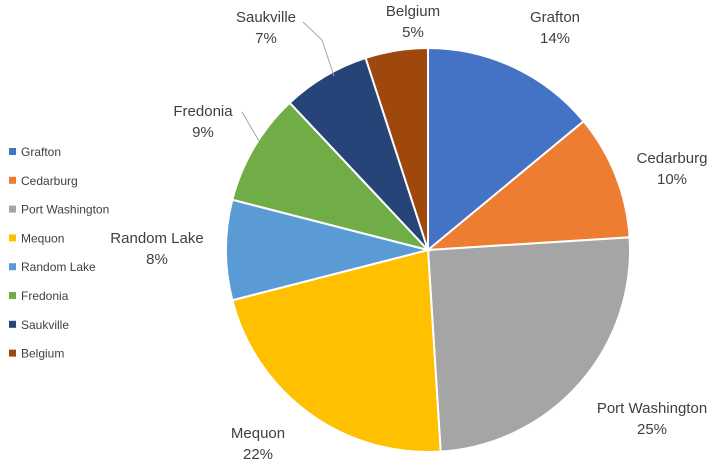 The height and width of the screenshot is (466, 718). Describe the element at coordinates (12, 180) in the screenshot. I see `legend-swatch-cedarburg` at that location.